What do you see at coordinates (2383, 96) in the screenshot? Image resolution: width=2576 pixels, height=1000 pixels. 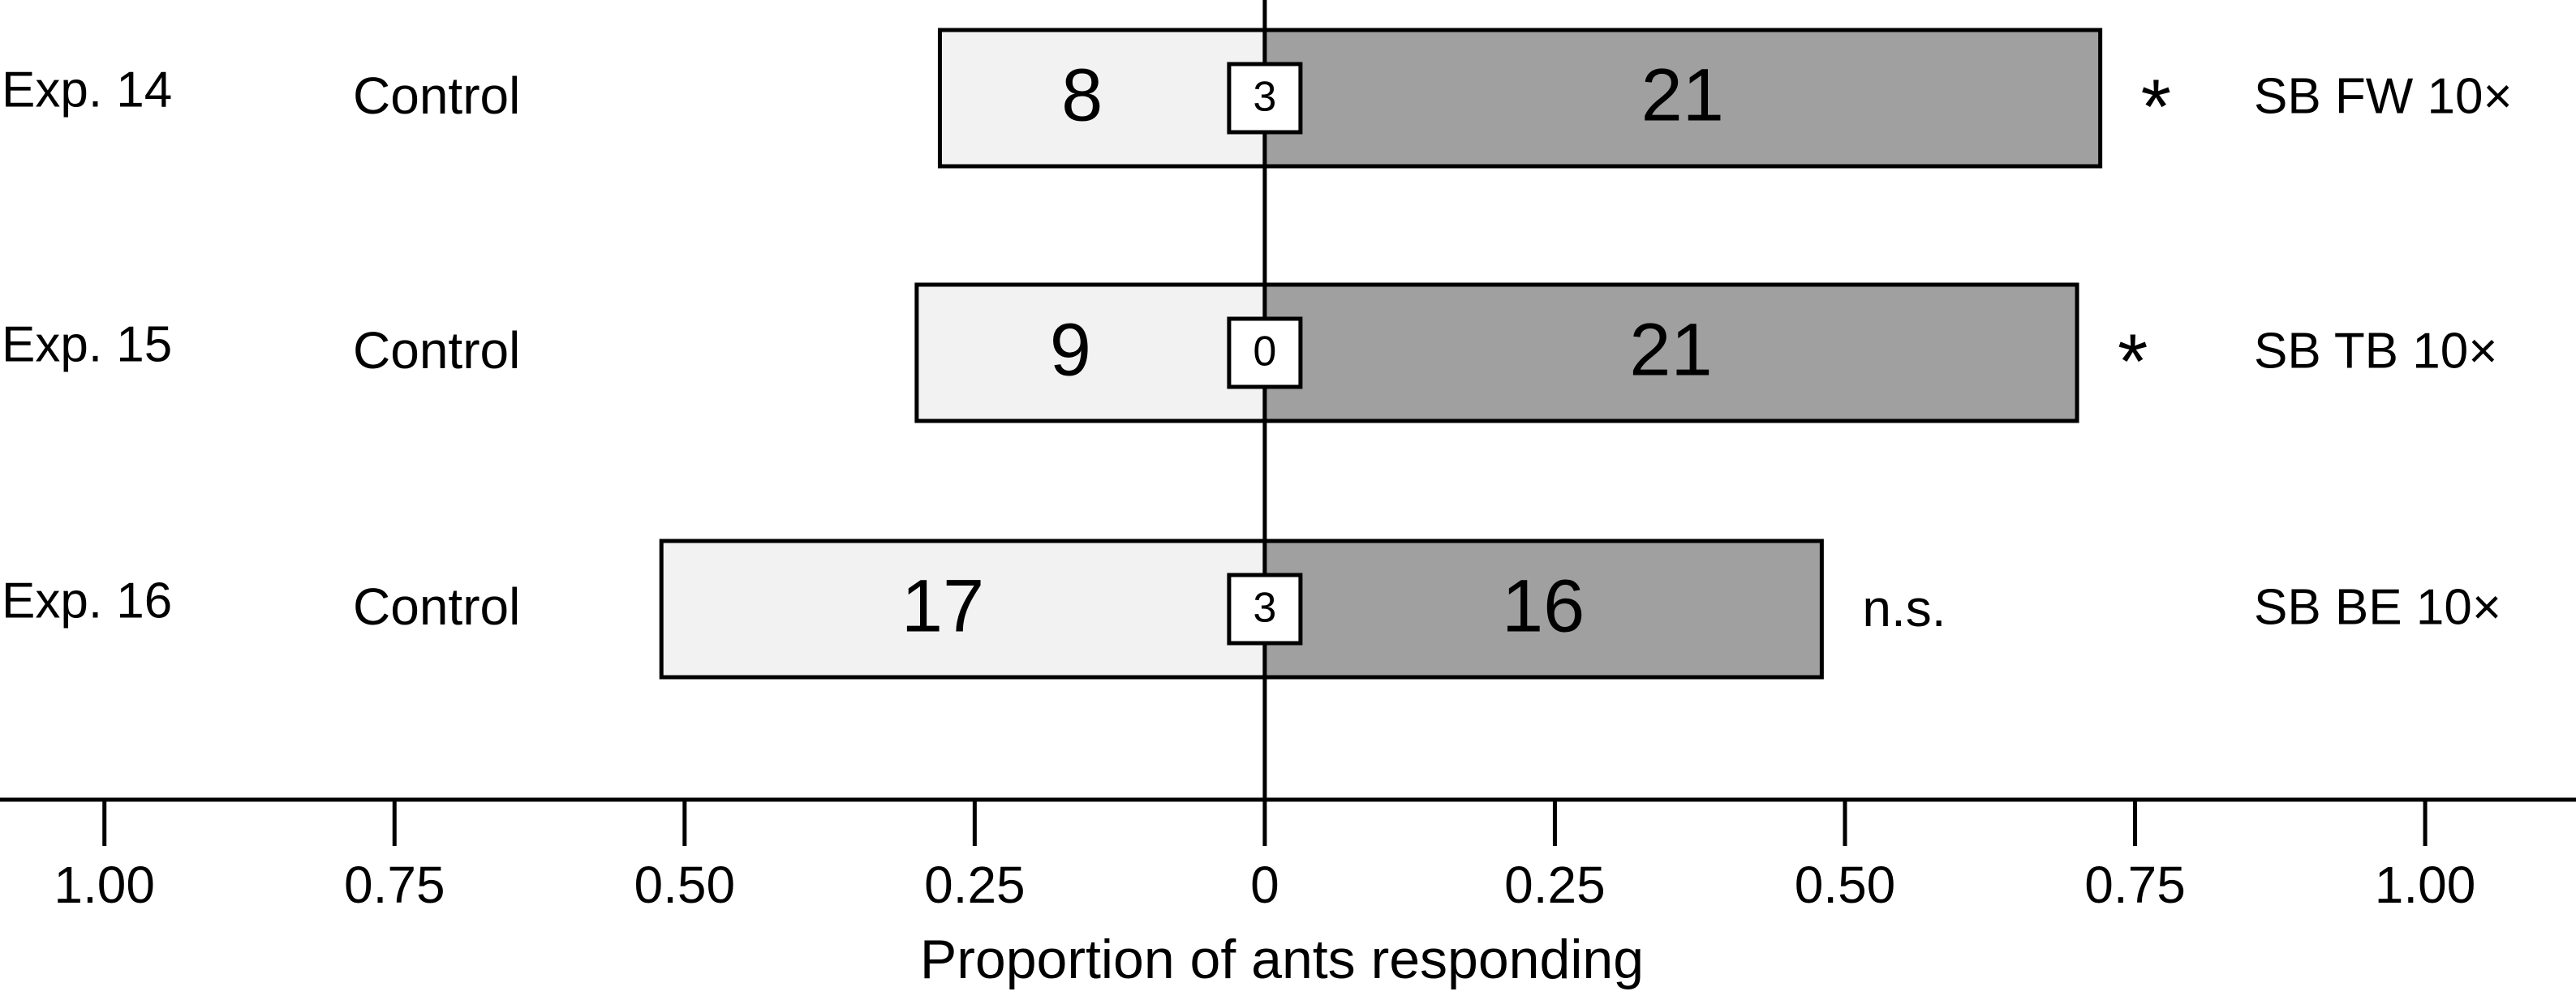 I see `right-label: SB FW 10×` at bounding box center [2383, 96].